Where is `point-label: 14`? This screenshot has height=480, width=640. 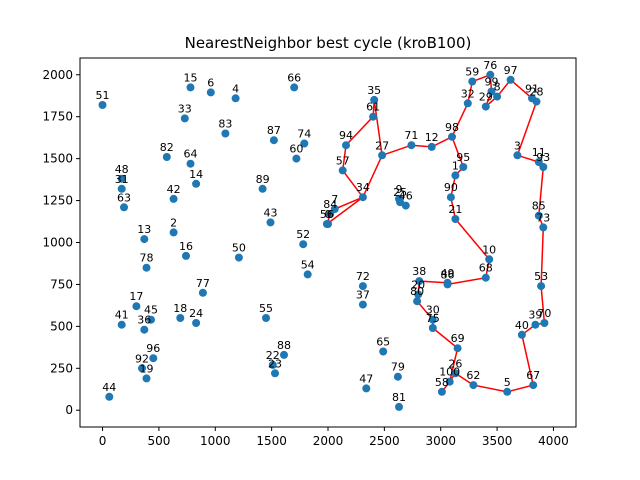
point-label: 14 is located at coordinates (196, 174).